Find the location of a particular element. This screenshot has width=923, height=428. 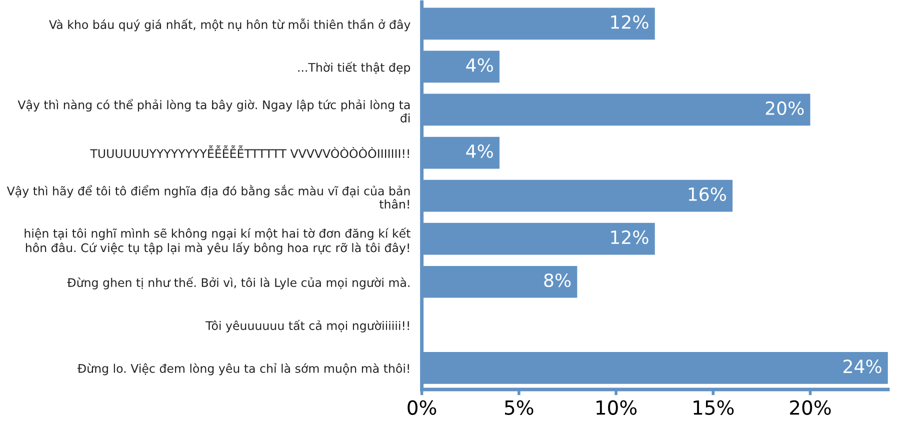

y-tick-label: Vậy thì hãy để tôi tô điểm nghĩa địa đó bằng sắc màu vĩ đại của bản thân! is located at coordinates (208, 196).